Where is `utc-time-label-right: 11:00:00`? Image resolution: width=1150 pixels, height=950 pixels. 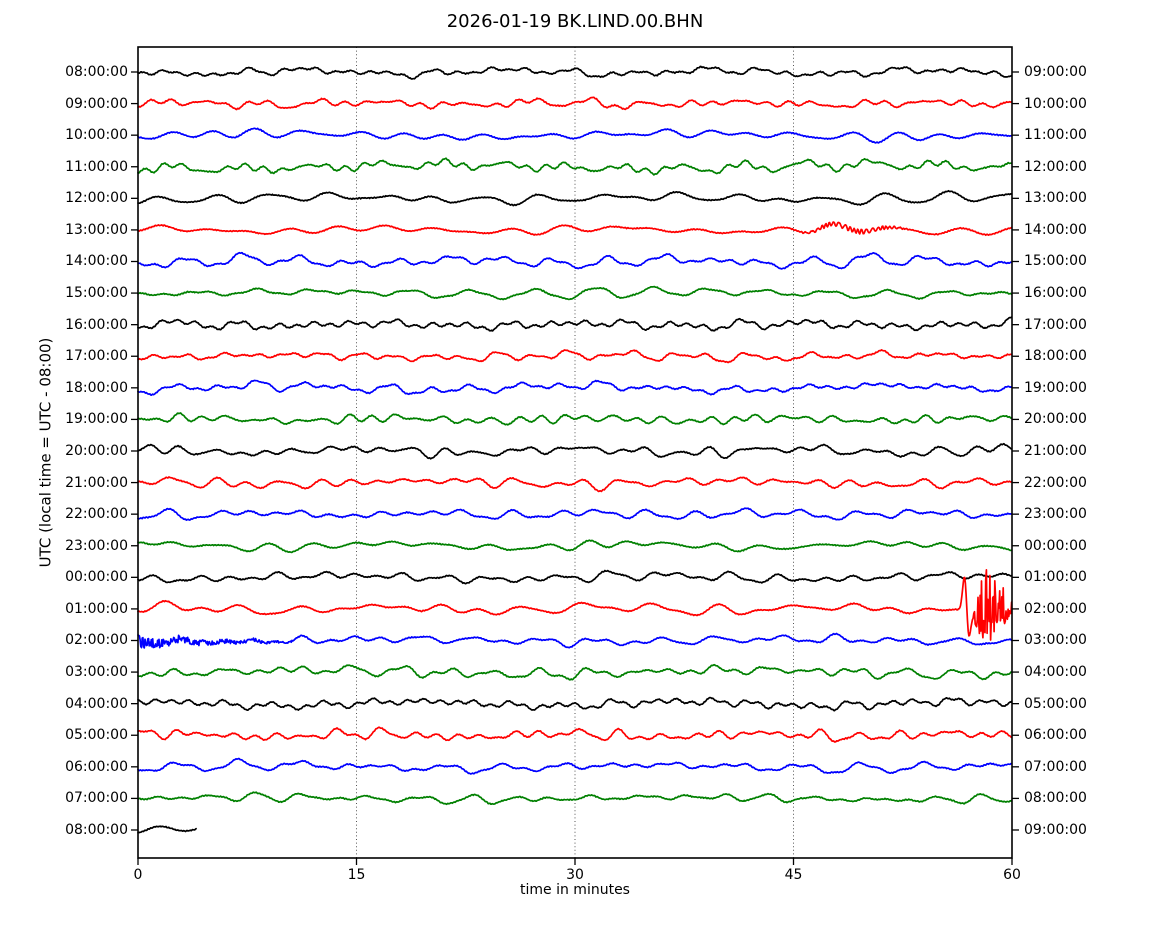 utc-time-label-right: 11:00:00 is located at coordinates (1055, 135).